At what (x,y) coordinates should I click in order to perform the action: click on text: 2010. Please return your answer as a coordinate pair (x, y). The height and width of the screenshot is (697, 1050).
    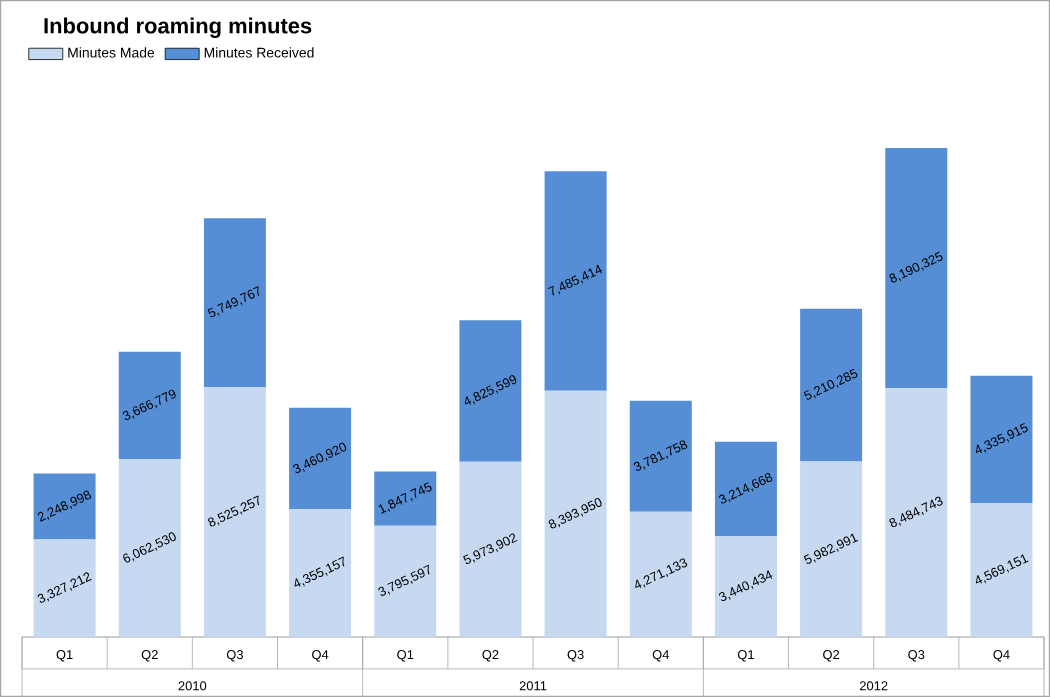
    Looking at the image, I should click on (192, 686).